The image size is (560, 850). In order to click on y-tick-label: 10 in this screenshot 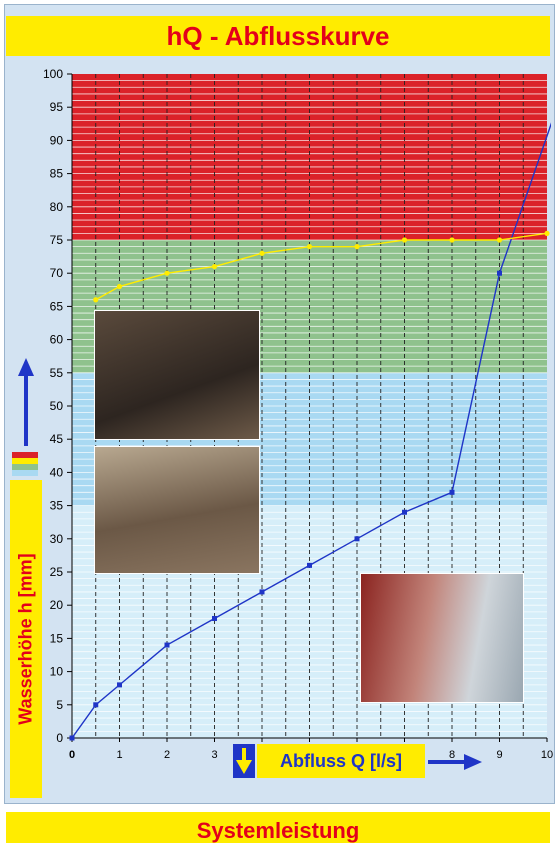, I will do `click(57, 672)`.